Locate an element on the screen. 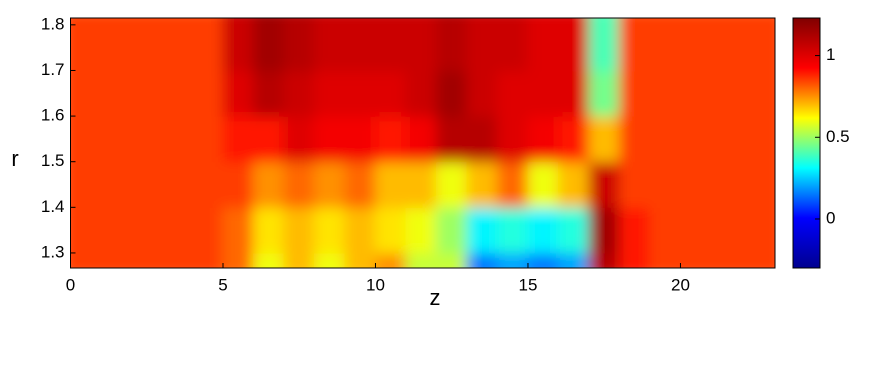  x-tick-label: 15 is located at coordinates (528, 284).